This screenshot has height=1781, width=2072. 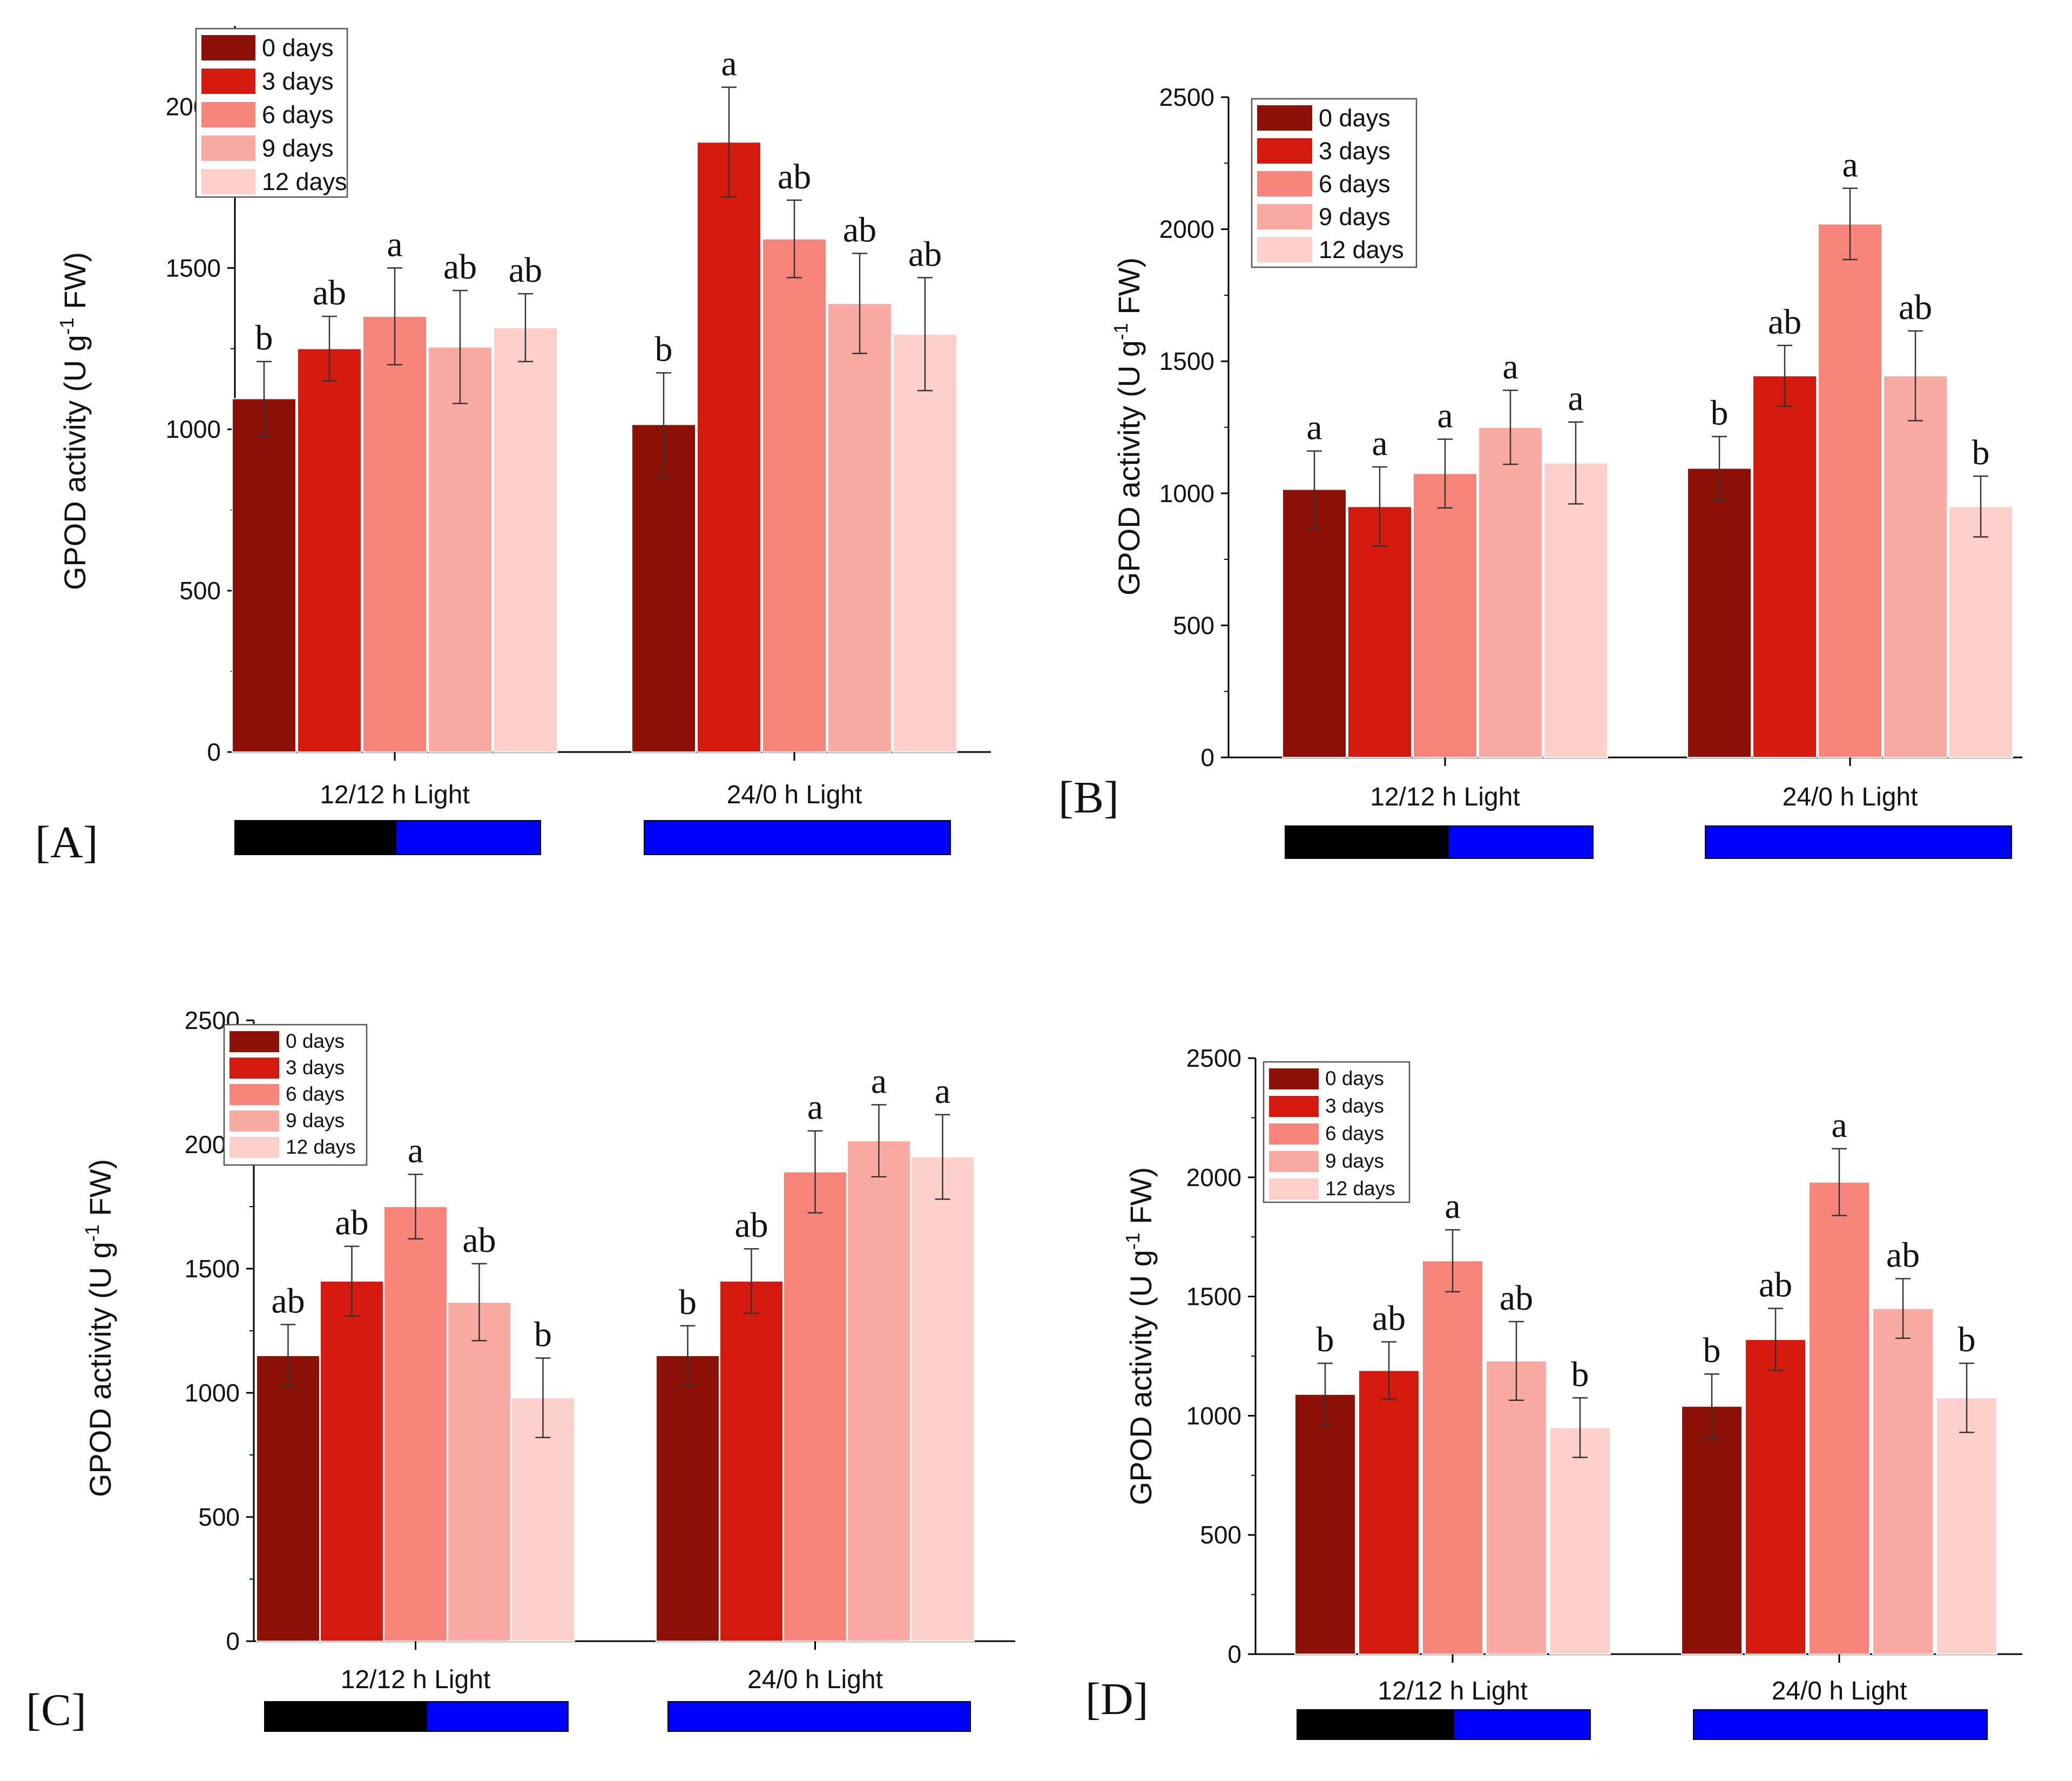 I want to click on panel-label: [C], so click(x=56, y=1710).